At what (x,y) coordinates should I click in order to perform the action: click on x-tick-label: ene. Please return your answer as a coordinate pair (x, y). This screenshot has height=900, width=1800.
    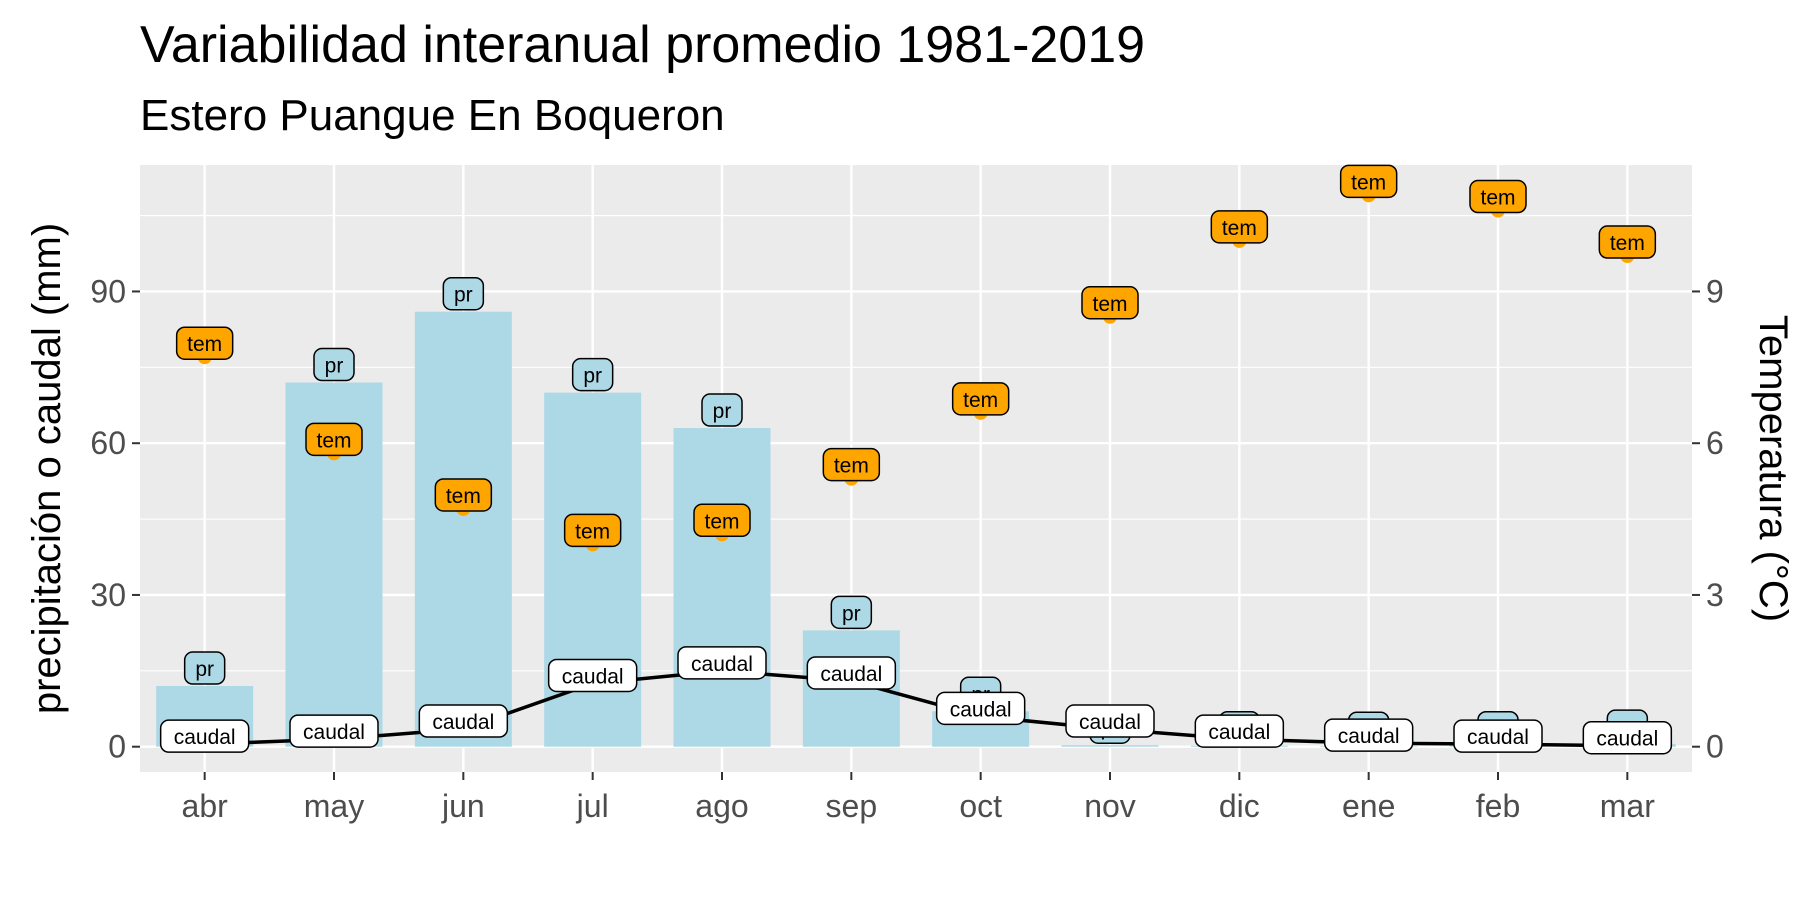
    Looking at the image, I should click on (1368, 806).